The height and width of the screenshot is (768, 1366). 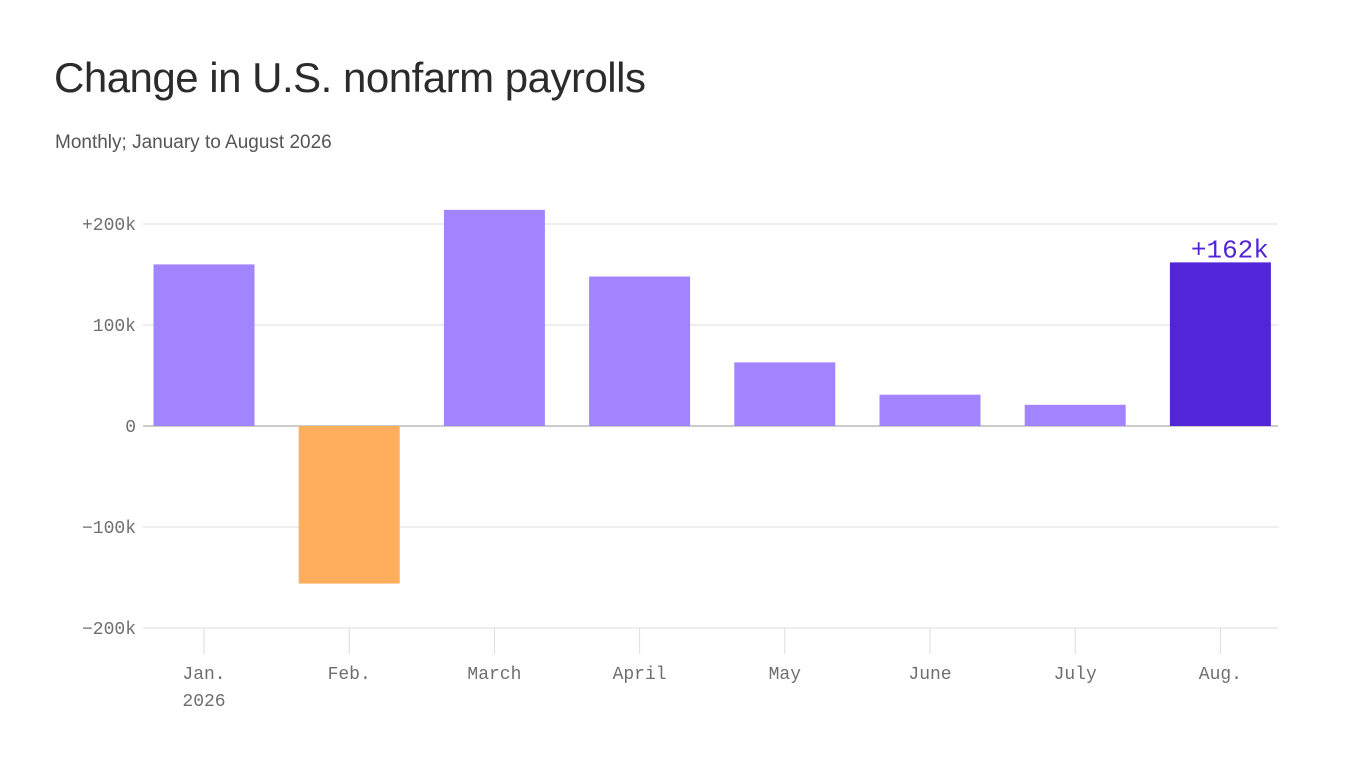 What do you see at coordinates (785, 675) in the screenshot?
I see `x-tick-label: May` at bounding box center [785, 675].